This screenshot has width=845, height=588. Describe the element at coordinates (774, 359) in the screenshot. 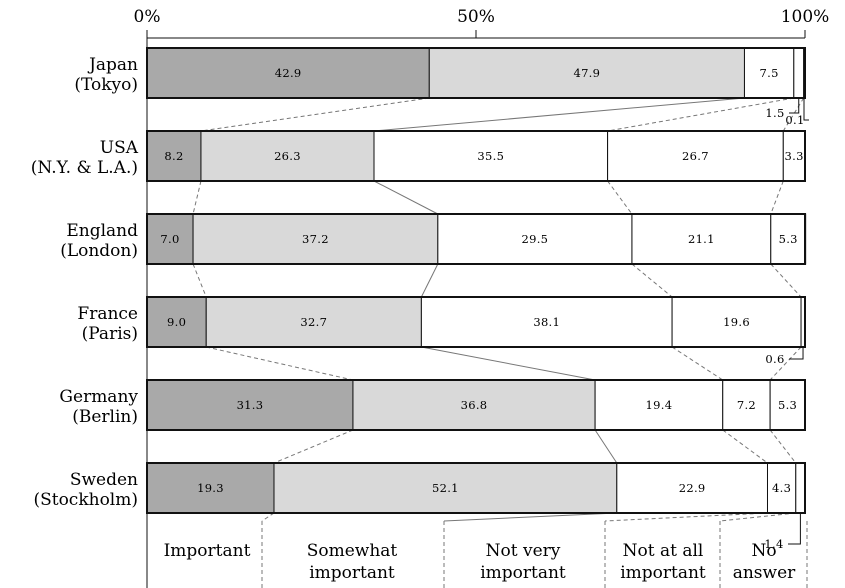

I see `callout-label: 0.6` at that location.